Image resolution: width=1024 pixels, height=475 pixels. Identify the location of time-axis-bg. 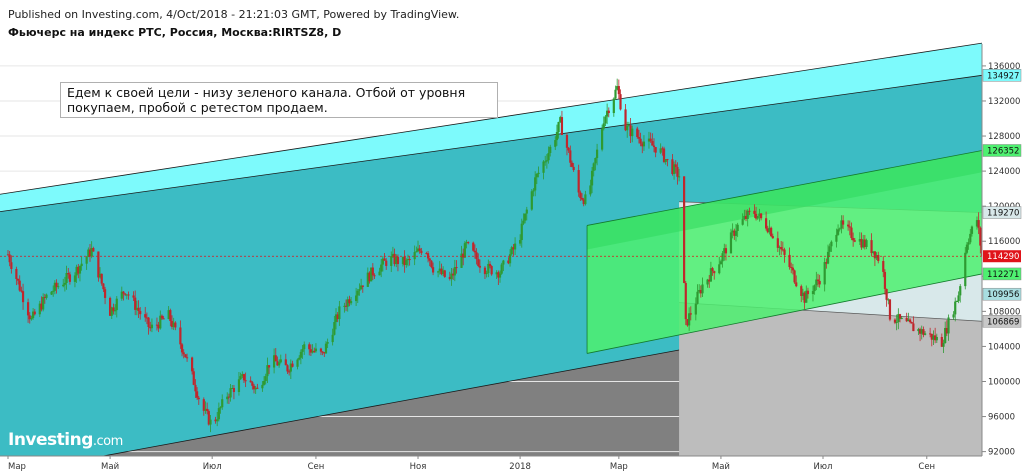
(512, 465).